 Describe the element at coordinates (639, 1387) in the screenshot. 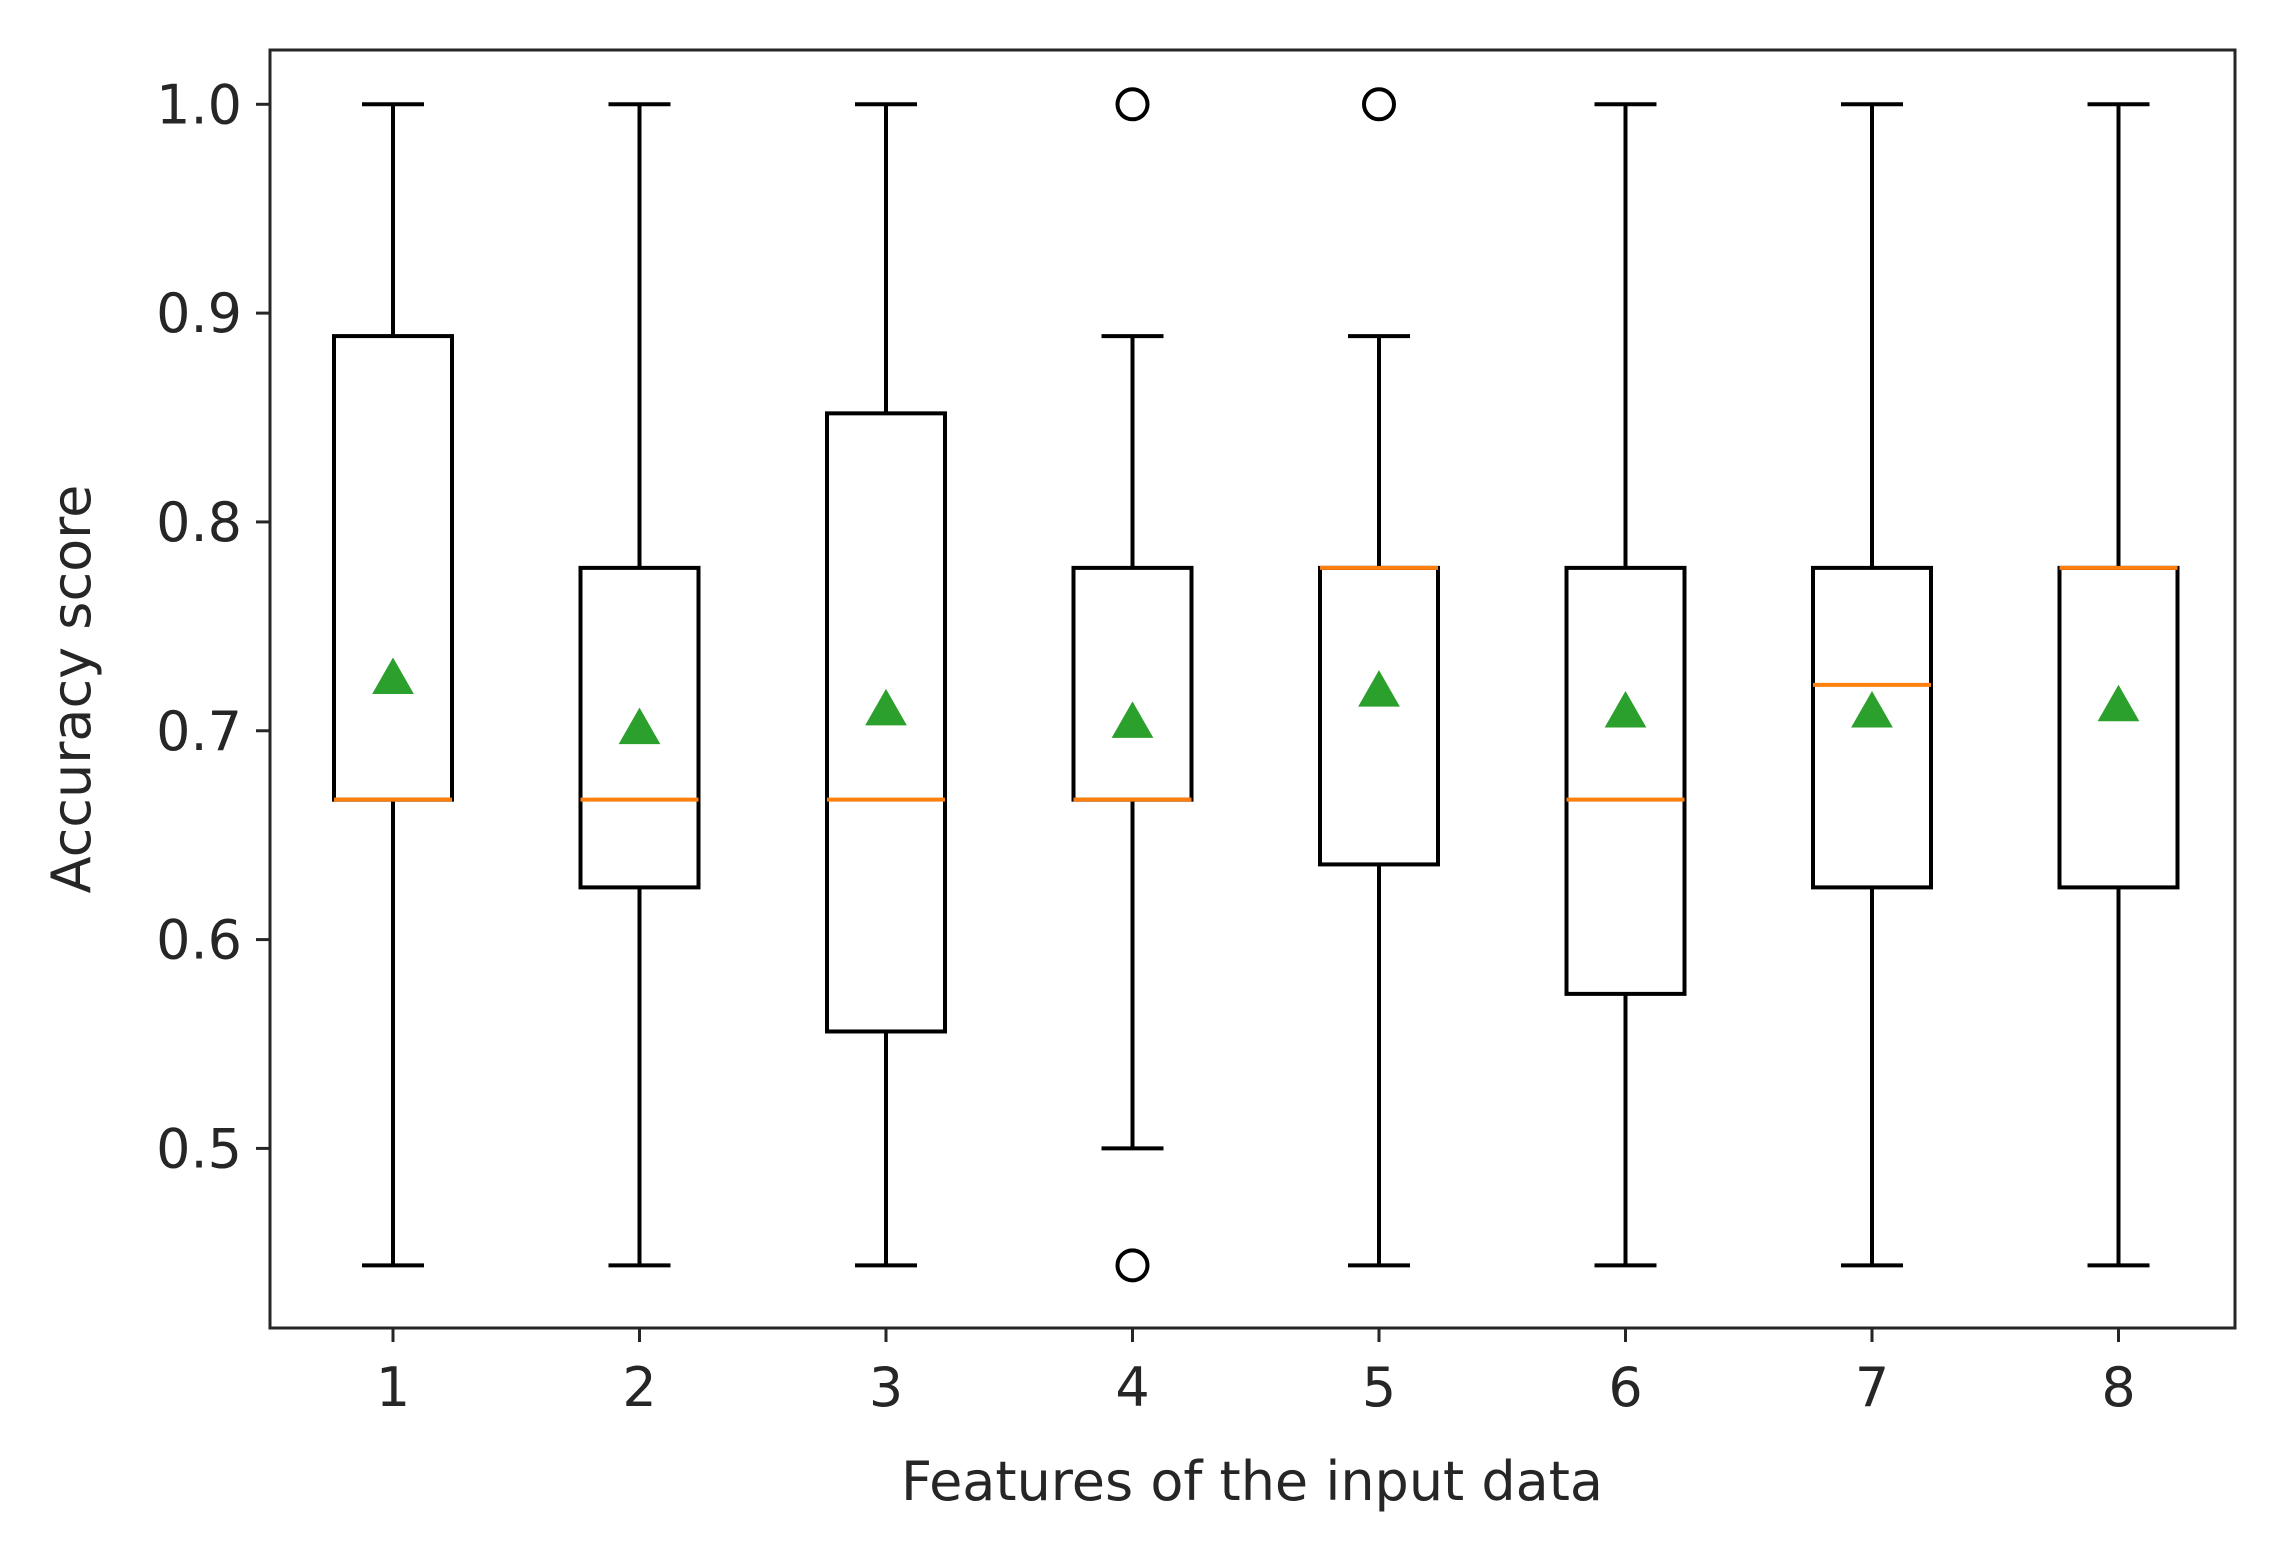

I see `x-tick-label: 2` at that location.